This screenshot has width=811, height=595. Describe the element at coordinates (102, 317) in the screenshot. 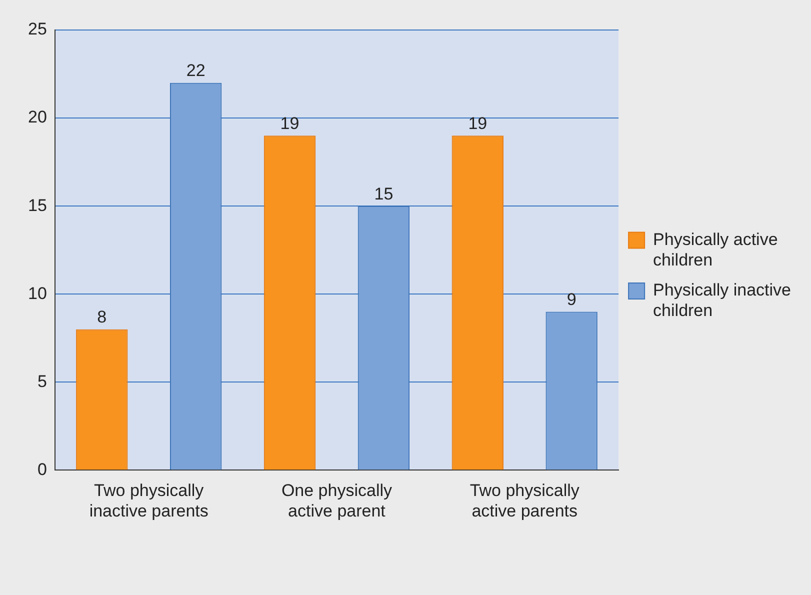

I see `data-label: 8` at that location.